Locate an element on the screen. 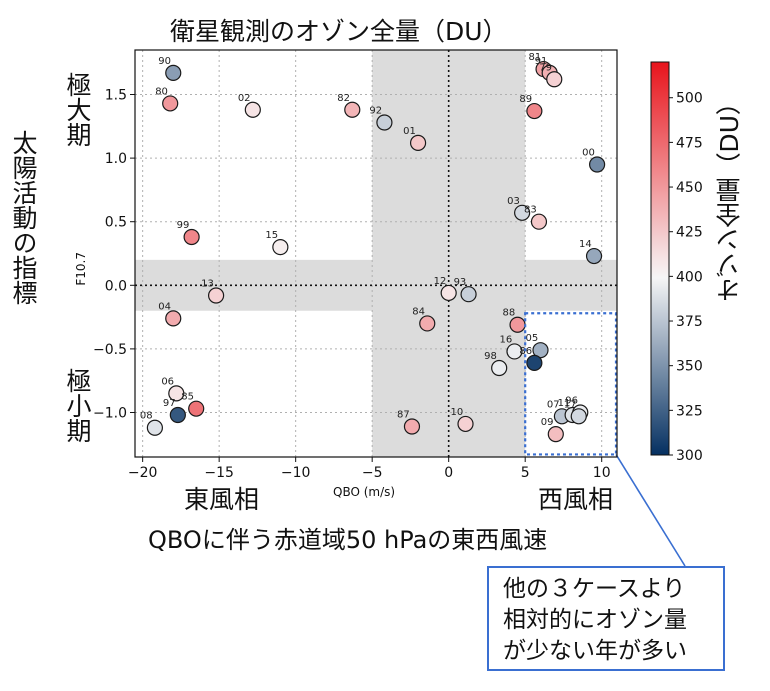 Image resolution: width=770 pixels, height=691 pixels. x-tick-label: 10 is located at coordinates (602, 473).